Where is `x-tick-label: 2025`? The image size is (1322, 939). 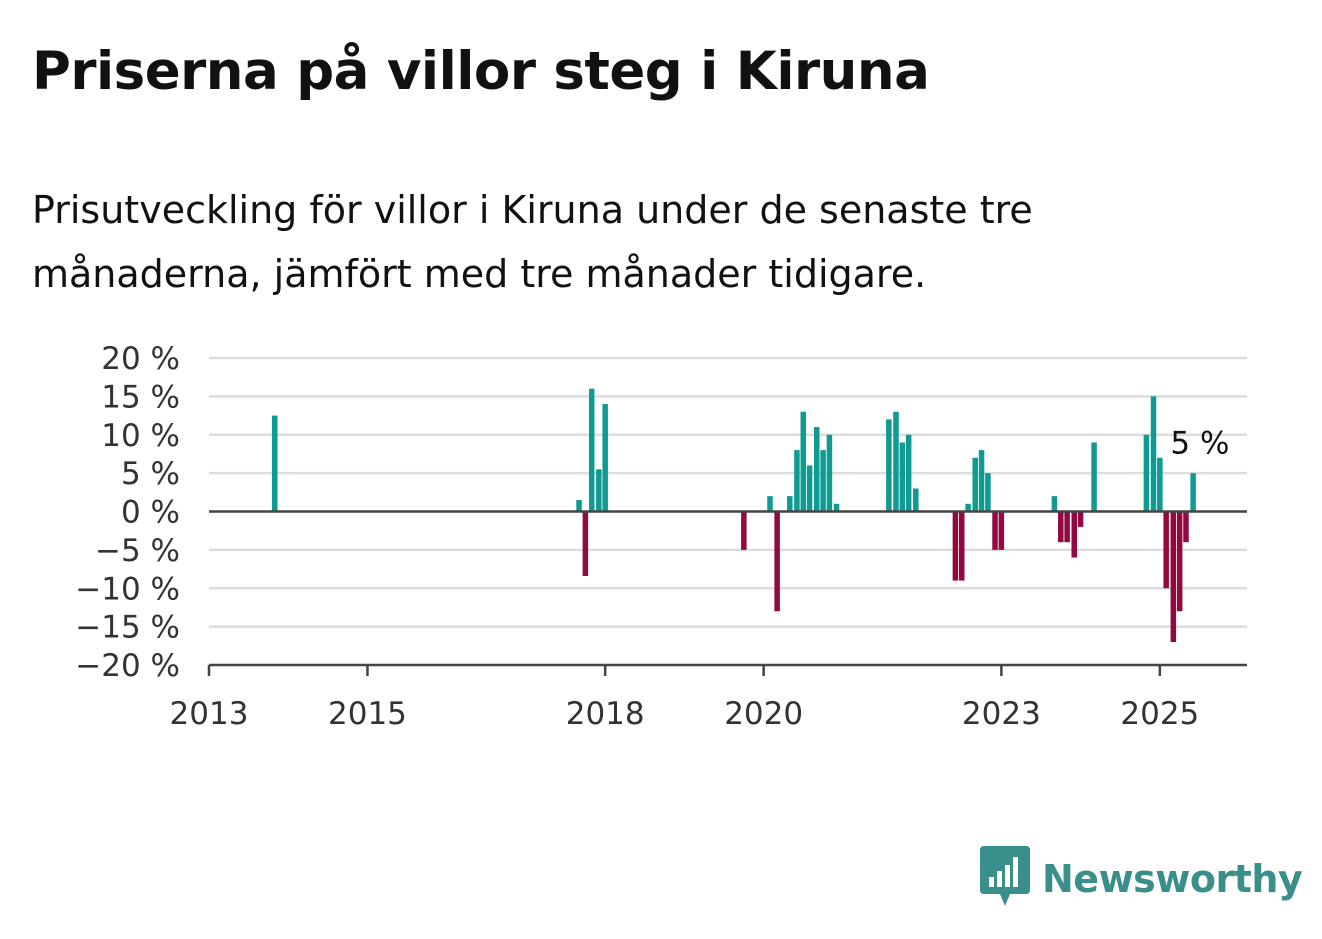 x-tick-label: 2025 is located at coordinates (1159, 714).